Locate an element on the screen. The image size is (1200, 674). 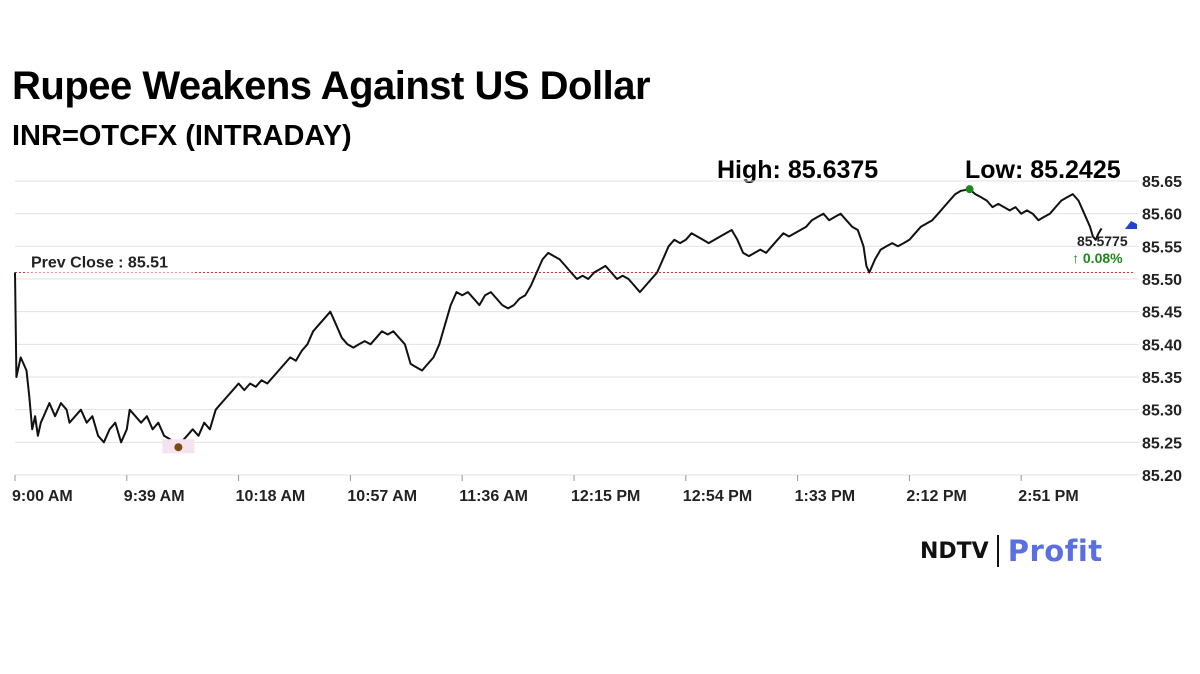
y-tick-label: 85.25 is located at coordinates (1162, 443).